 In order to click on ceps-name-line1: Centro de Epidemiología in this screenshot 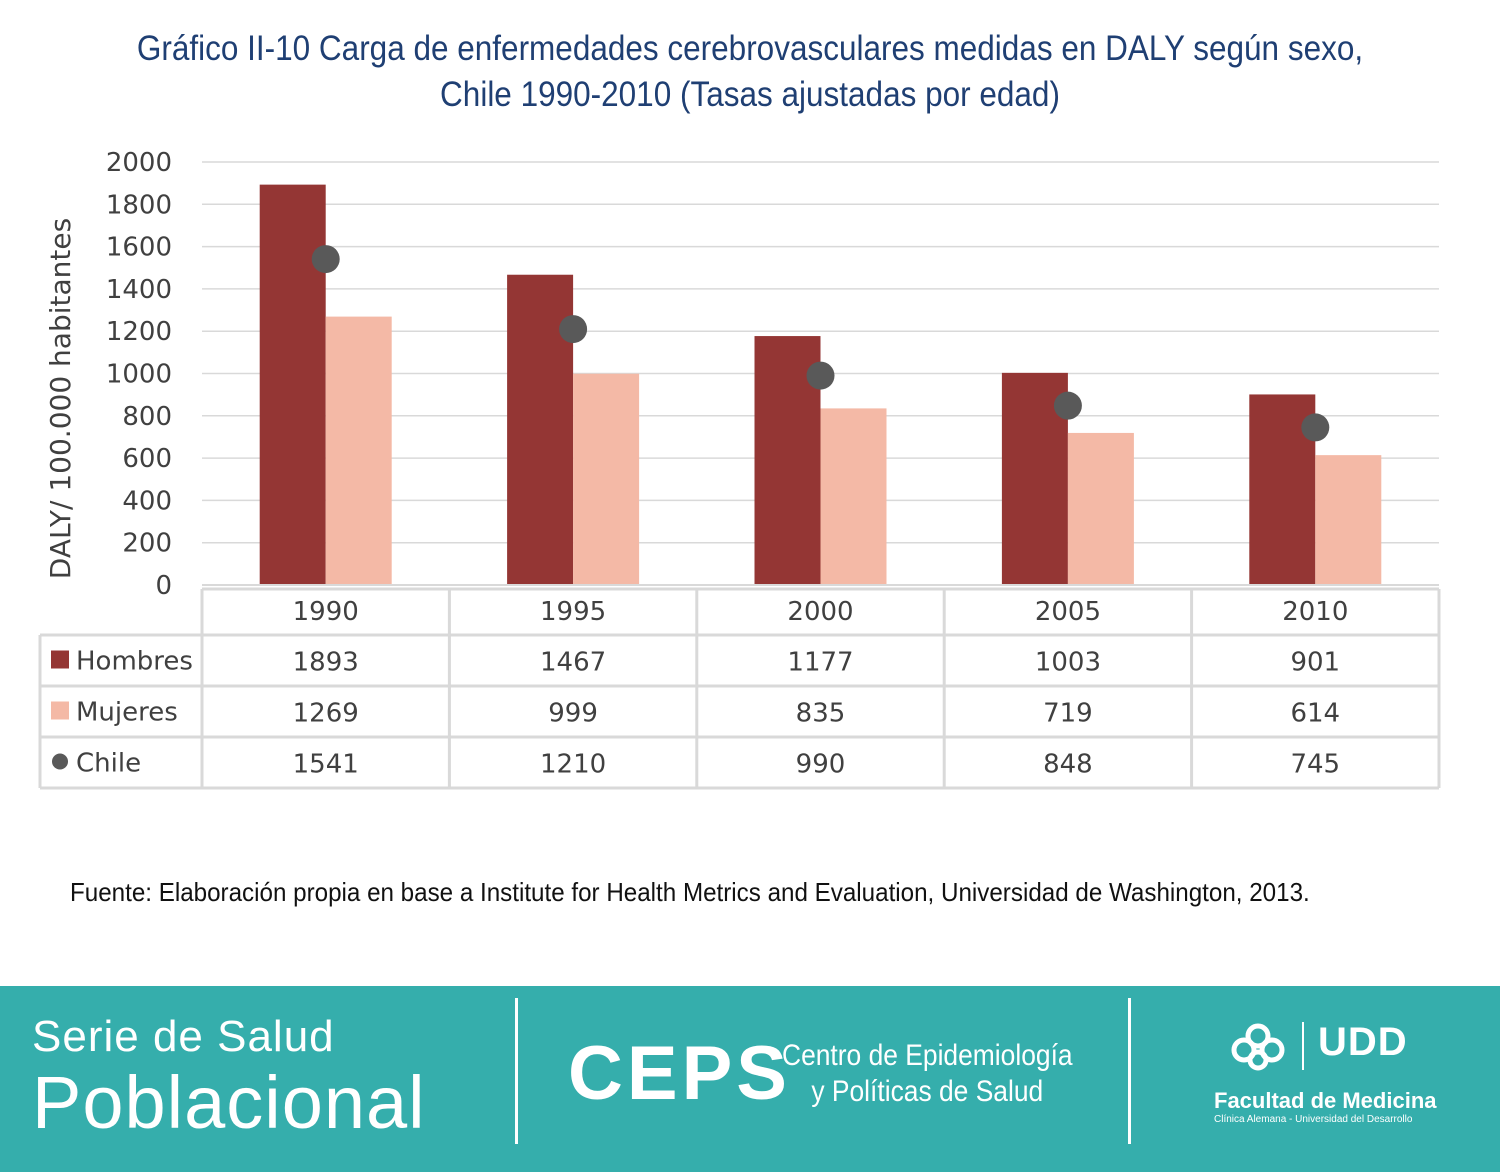, I will do `click(927, 1055)`.